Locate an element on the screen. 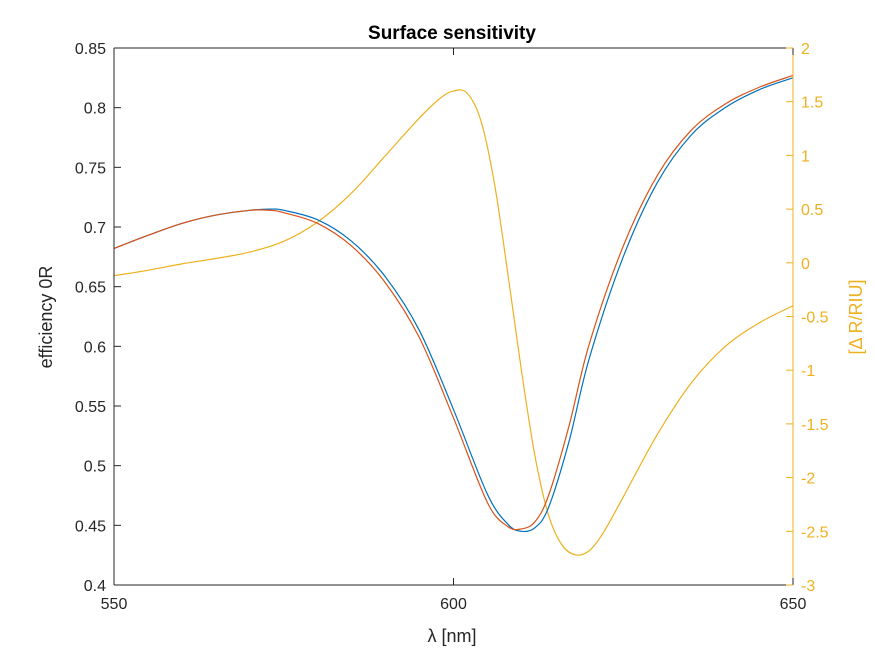 Image resolution: width=875 pixels, height=656 pixels. y-right-tick-label: -1.5 is located at coordinates (815, 425).